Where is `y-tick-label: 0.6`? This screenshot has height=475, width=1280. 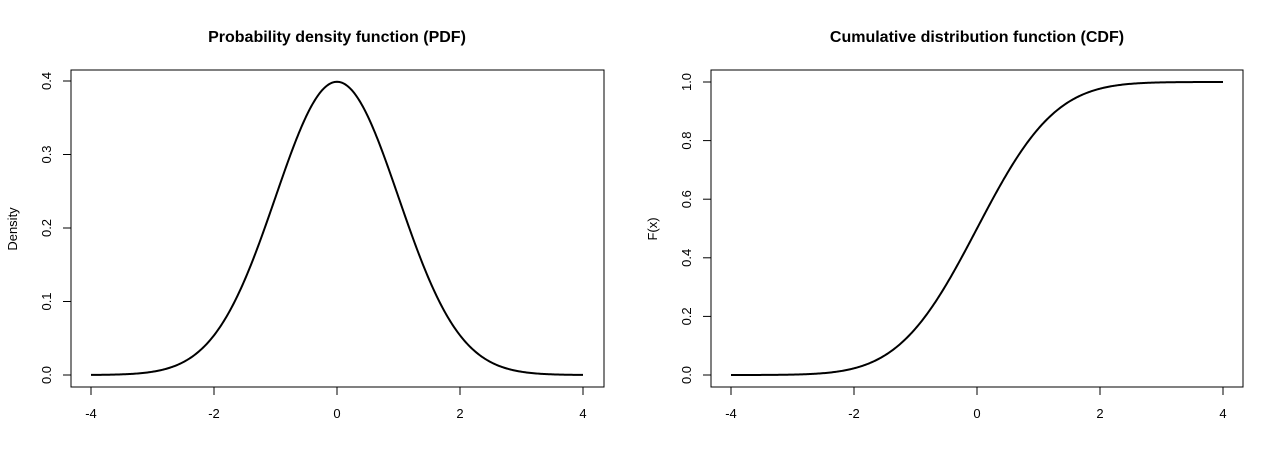
y-tick-label: 0.6 is located at coordinates (686, 199).